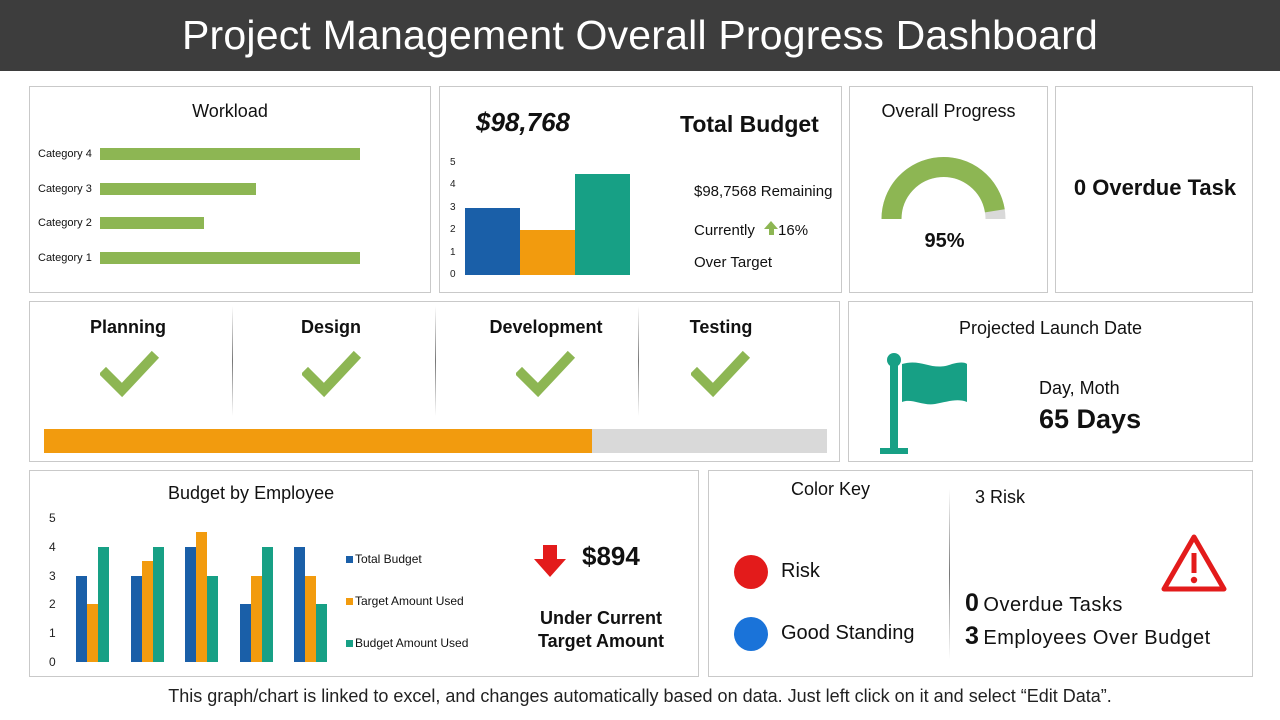 Image resolution: width=1280 pixels, height=720 pixels. I want to click on flag-icon, so click(923, 403).